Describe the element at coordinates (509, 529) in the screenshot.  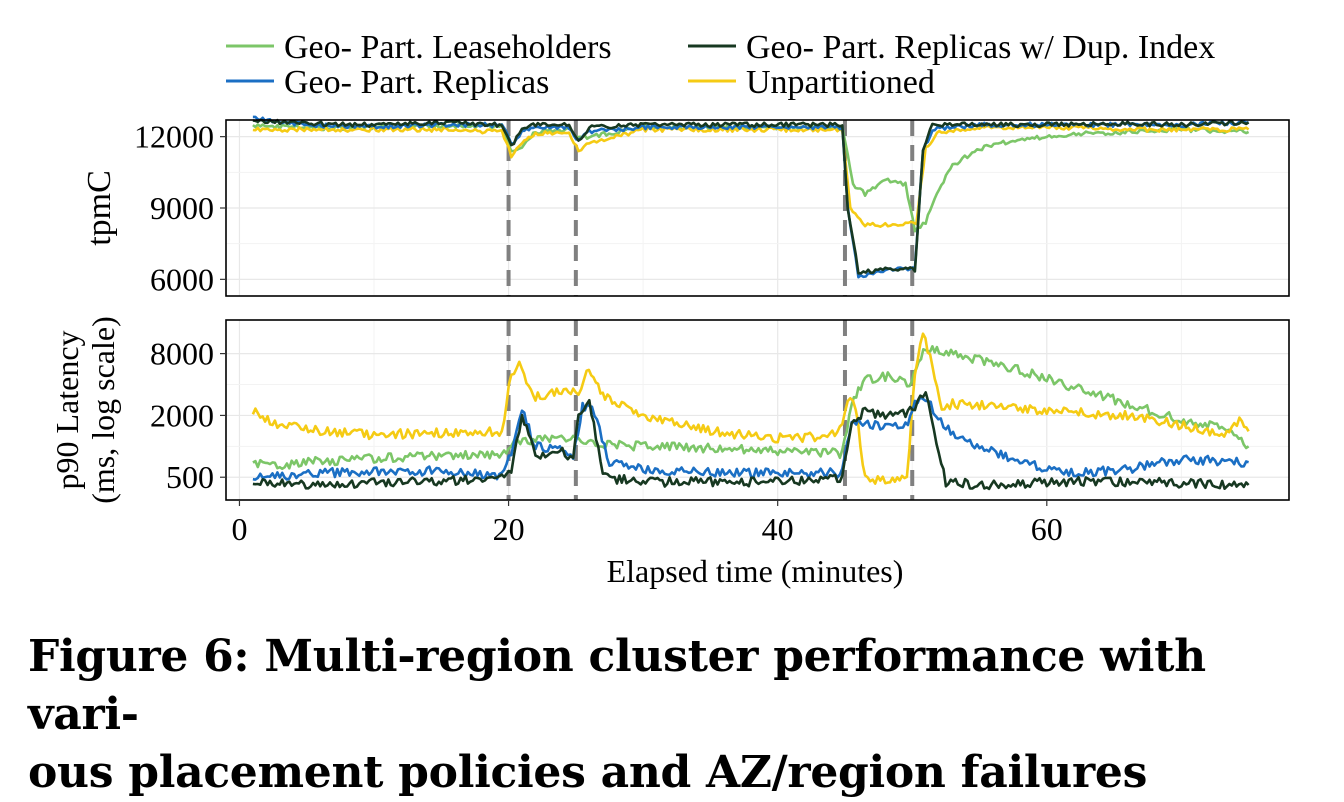
I see `x-tick-label: 20` at that location.